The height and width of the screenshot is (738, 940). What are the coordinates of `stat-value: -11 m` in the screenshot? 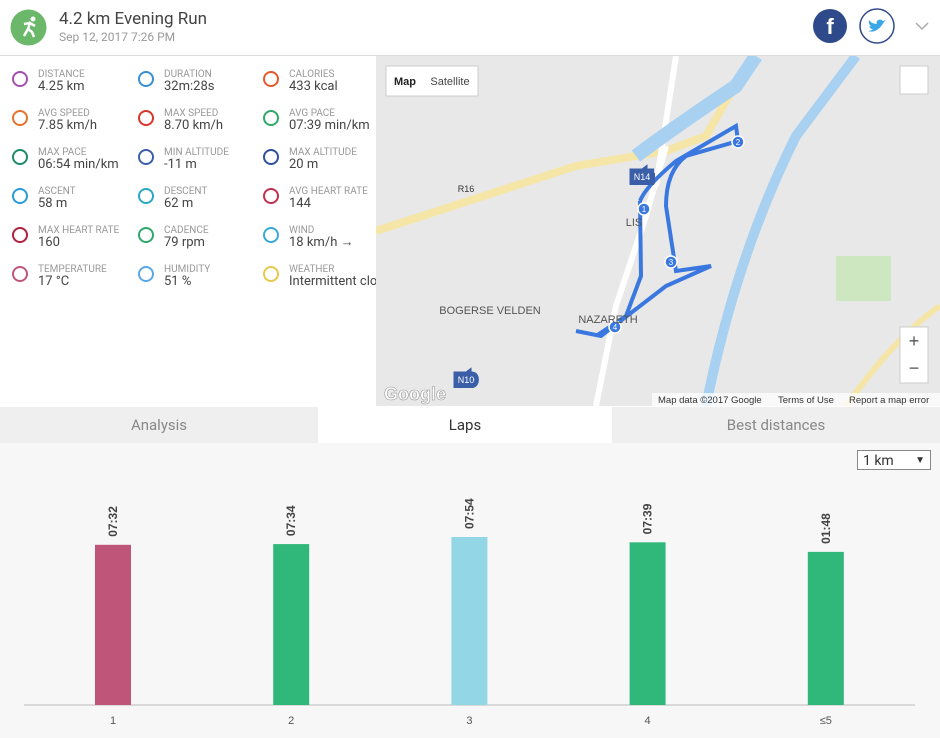 It's located at (180, 164).